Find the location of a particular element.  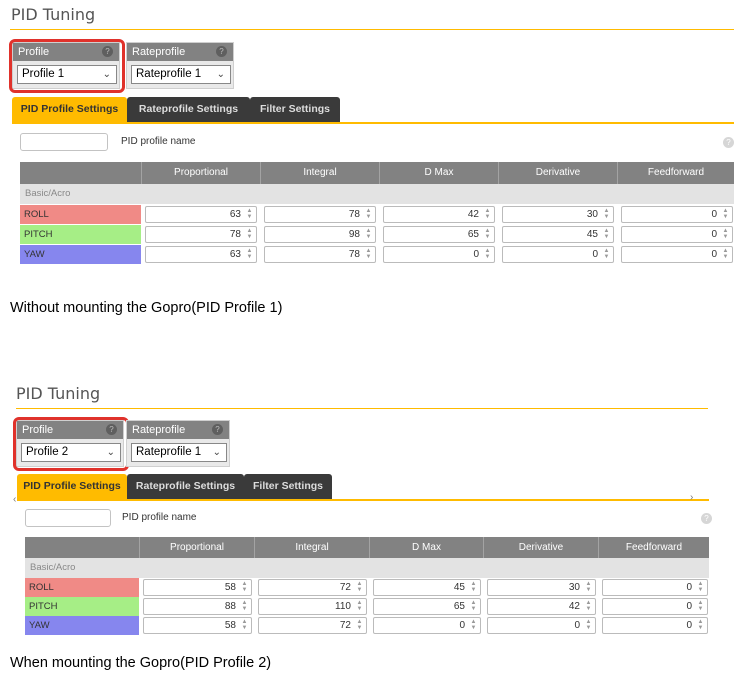

pitch-proportional-input: 78 ▲ ▼ is located at coordinates (201, 234).